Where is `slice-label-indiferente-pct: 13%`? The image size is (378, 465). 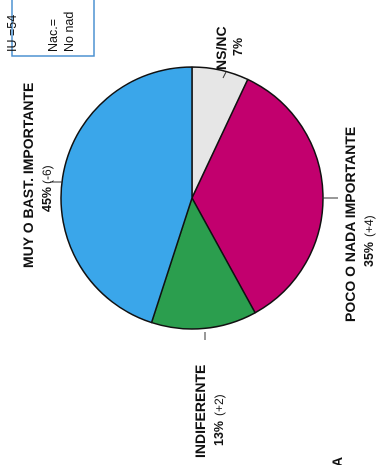 slice-label-indiferente-pct: 13% is located at coordinates (219, 433).